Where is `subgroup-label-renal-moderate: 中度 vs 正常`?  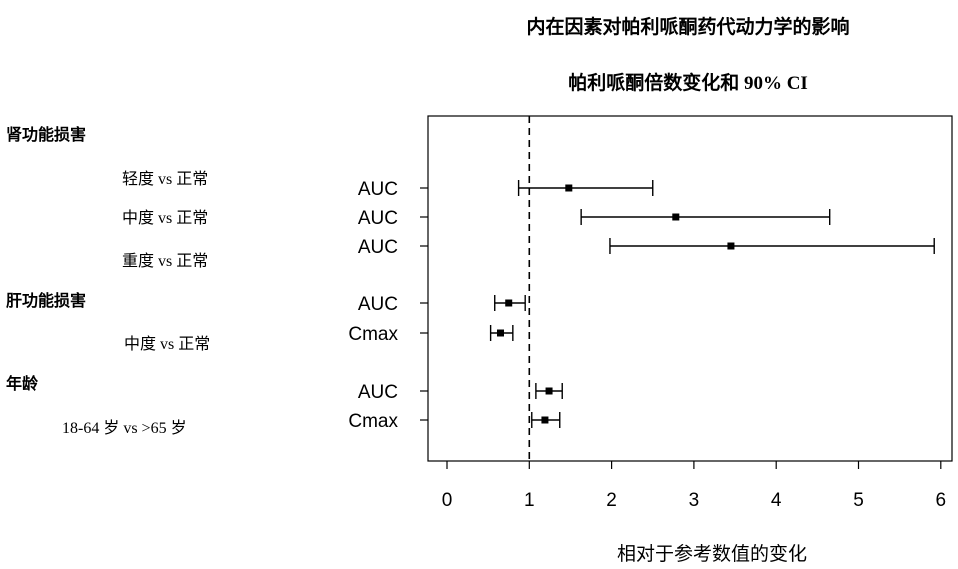 subgroup-label-renal-moderate: 中度 vs 正常 is located at coordinates (165, 218).